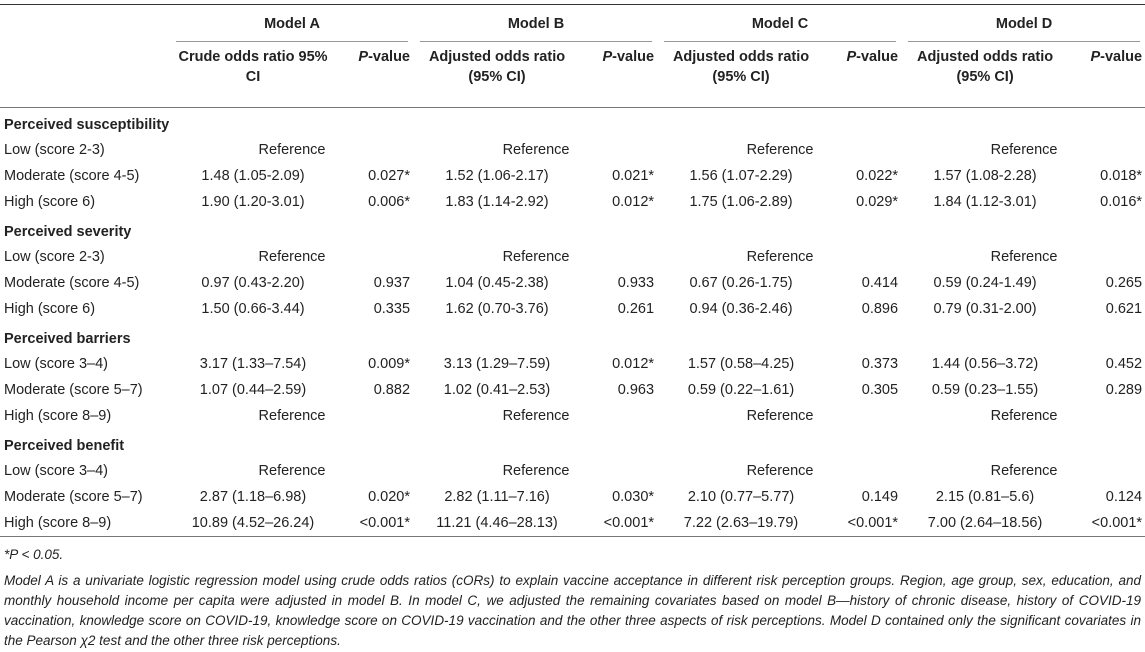  I want to click on p-value-cell: 0.265, so click(1124, 283).